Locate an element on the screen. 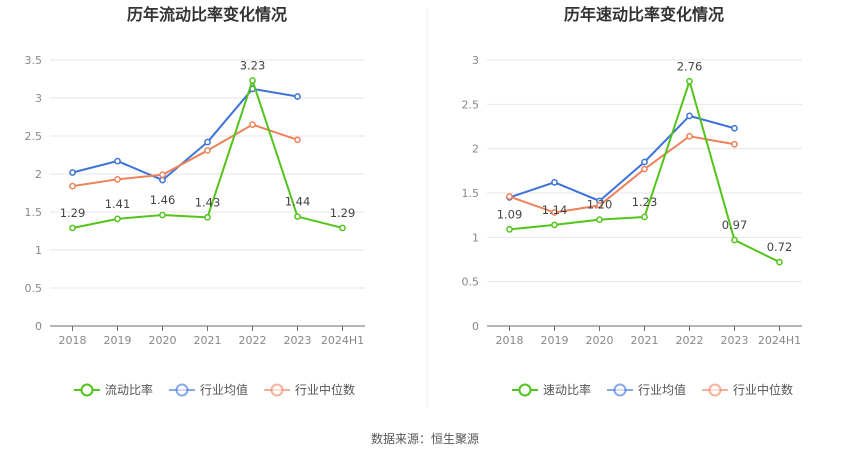  data-label: 2.76 is located at coordinates (690, 66).